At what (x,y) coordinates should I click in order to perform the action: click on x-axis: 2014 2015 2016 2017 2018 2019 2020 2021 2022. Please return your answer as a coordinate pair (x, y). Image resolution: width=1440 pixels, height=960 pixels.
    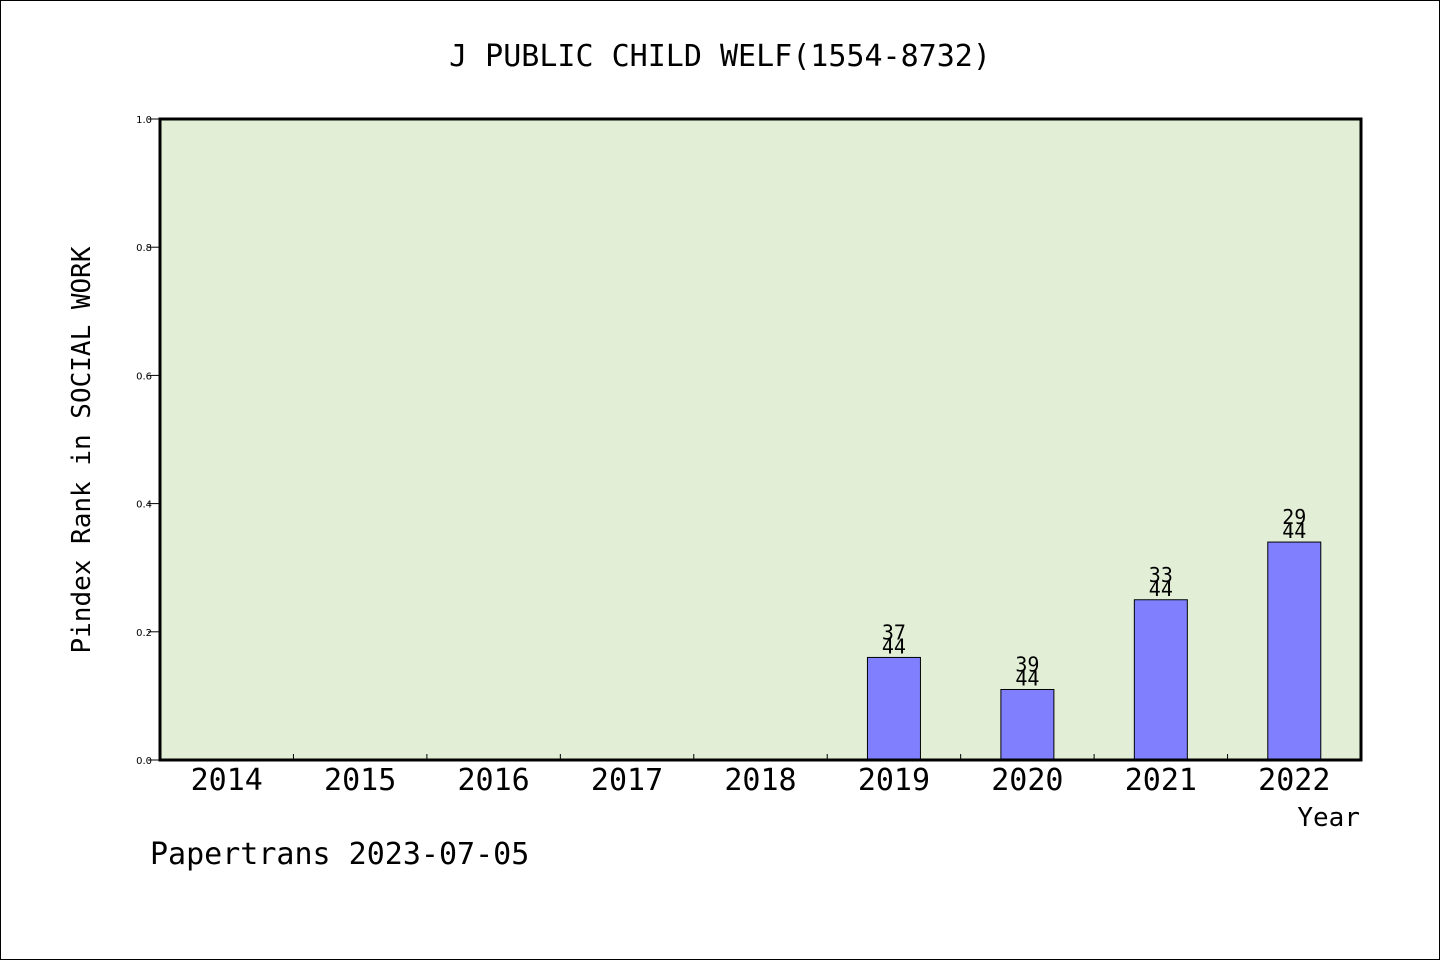
    Looking at the image, I should click on (760, 776).